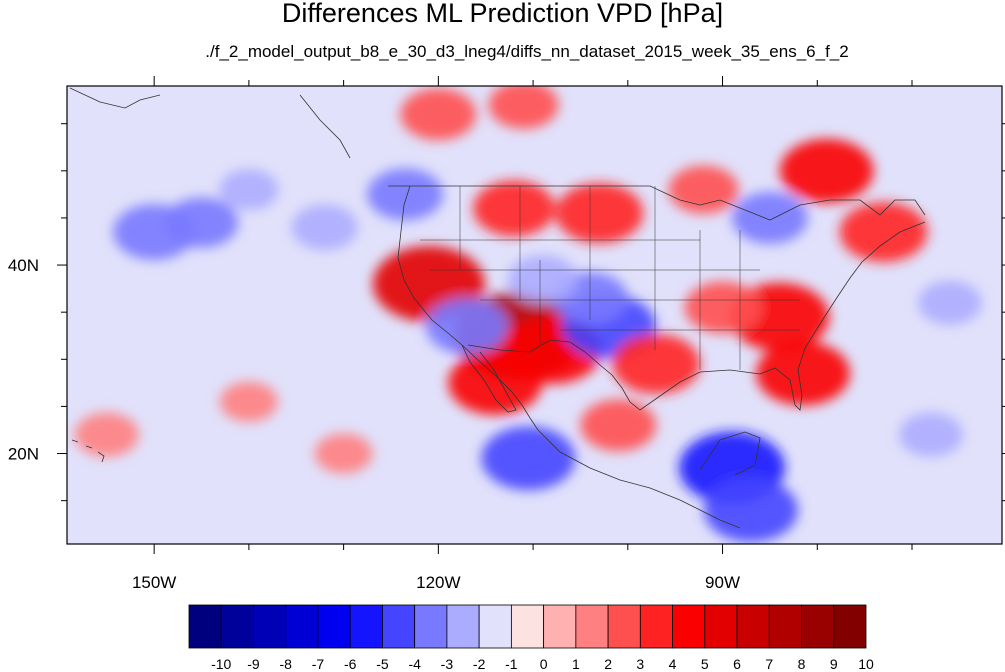  I want to click on colorbar-label: -3, so click(447, 664).